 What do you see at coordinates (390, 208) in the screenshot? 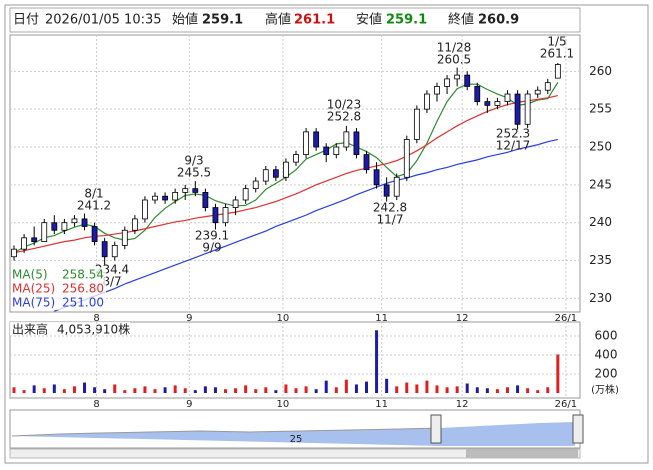
I see `annotation-value: 242.8` at bounding box center [390, 208].